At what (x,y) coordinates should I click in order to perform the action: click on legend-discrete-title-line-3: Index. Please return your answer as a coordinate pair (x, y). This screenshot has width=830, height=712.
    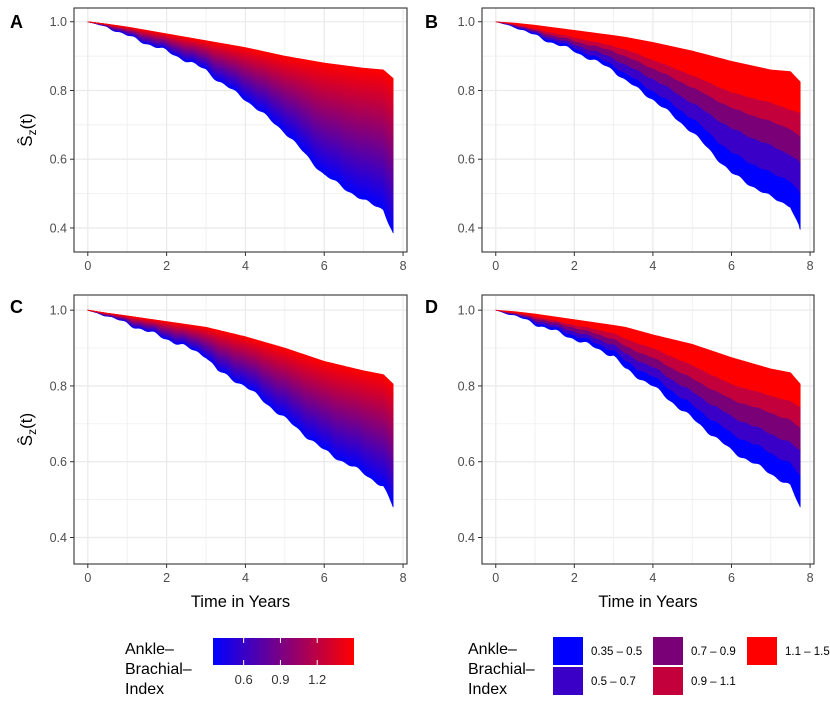
    Looking at the image, I should click on (487, 689).